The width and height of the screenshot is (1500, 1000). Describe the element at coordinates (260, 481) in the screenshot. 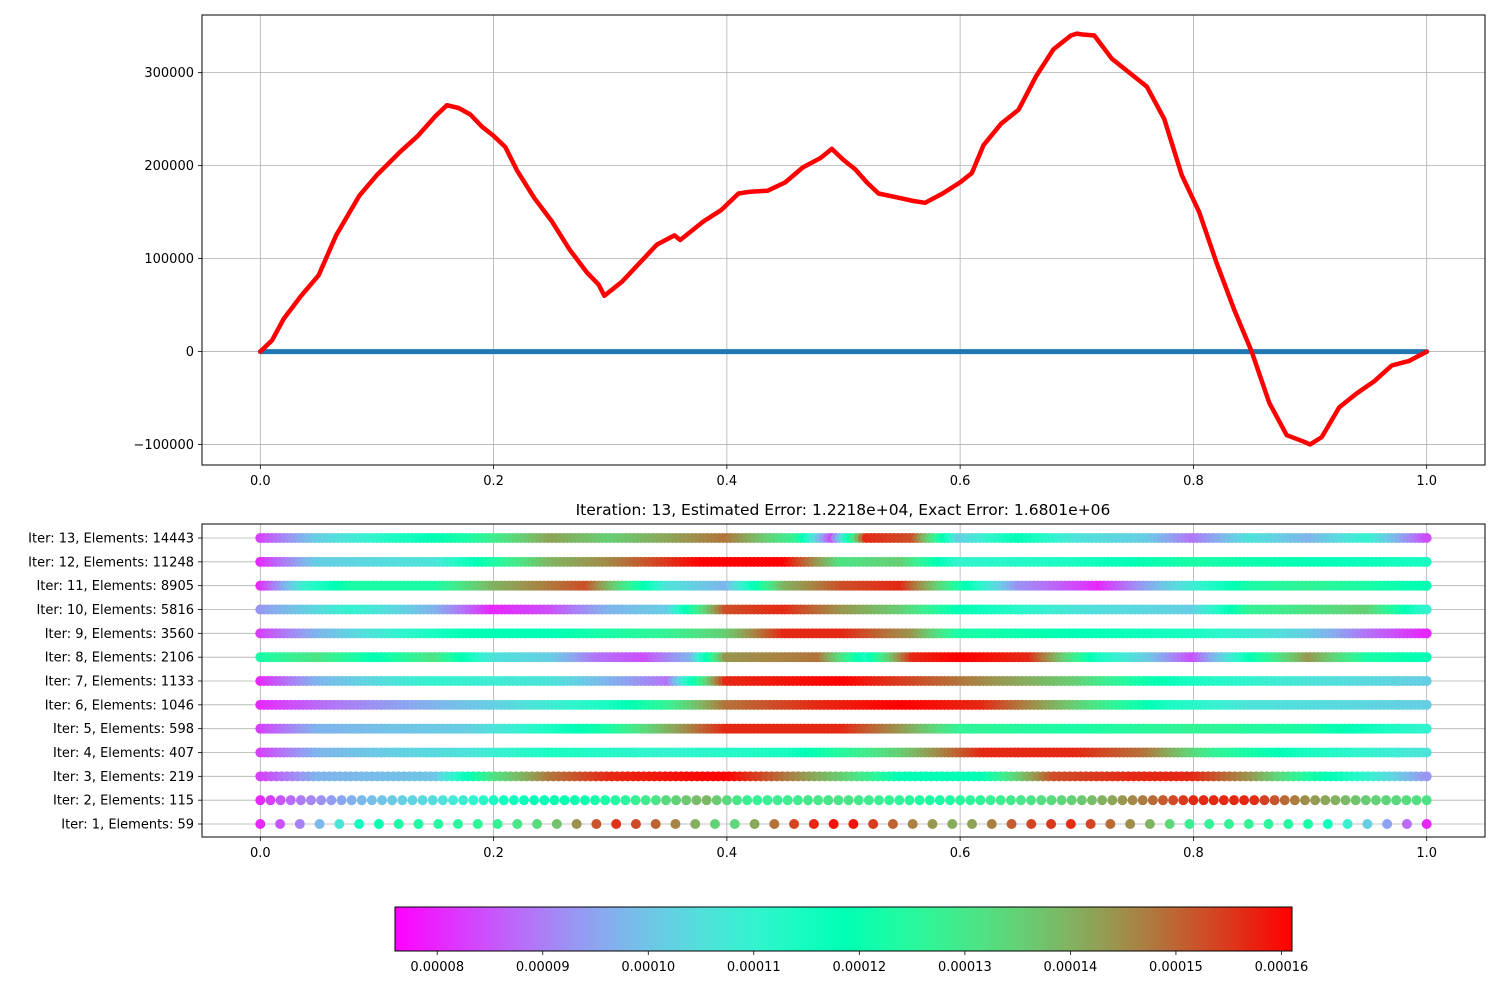

I see `top-x-tick-label: 0.0` at that location.